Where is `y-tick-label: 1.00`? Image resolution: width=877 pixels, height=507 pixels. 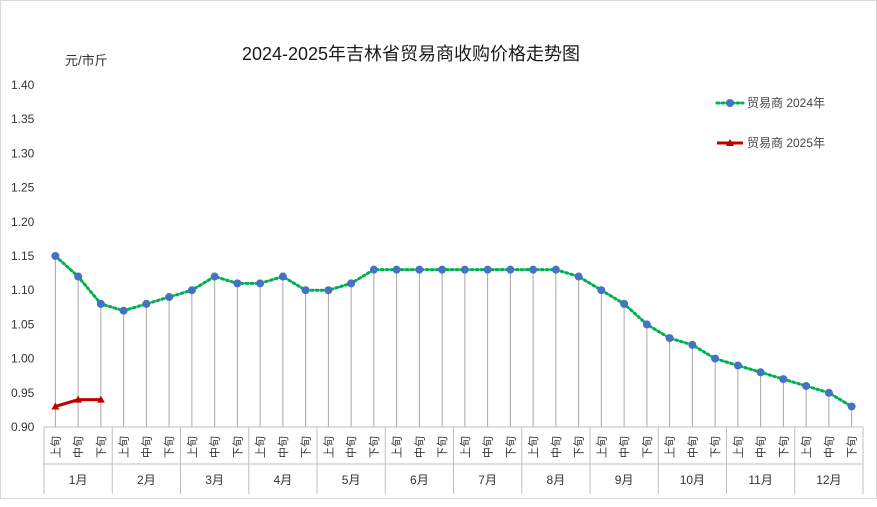 y-tick-label: 1.00 is located at coordinates (23, 359).